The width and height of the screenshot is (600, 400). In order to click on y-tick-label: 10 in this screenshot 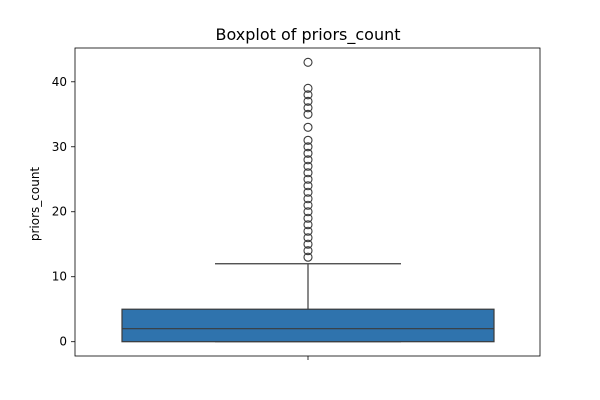, I will do `click(59, 277)`.